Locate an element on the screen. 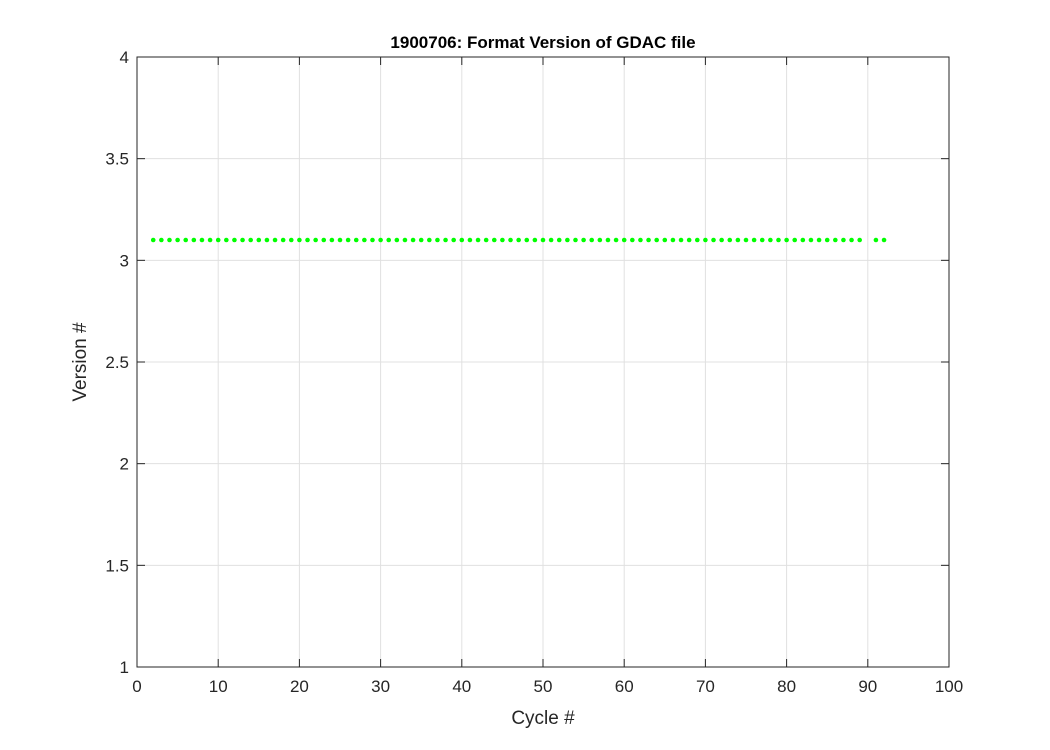  y-tick-label: 4 is located at coordinates (124, 57).